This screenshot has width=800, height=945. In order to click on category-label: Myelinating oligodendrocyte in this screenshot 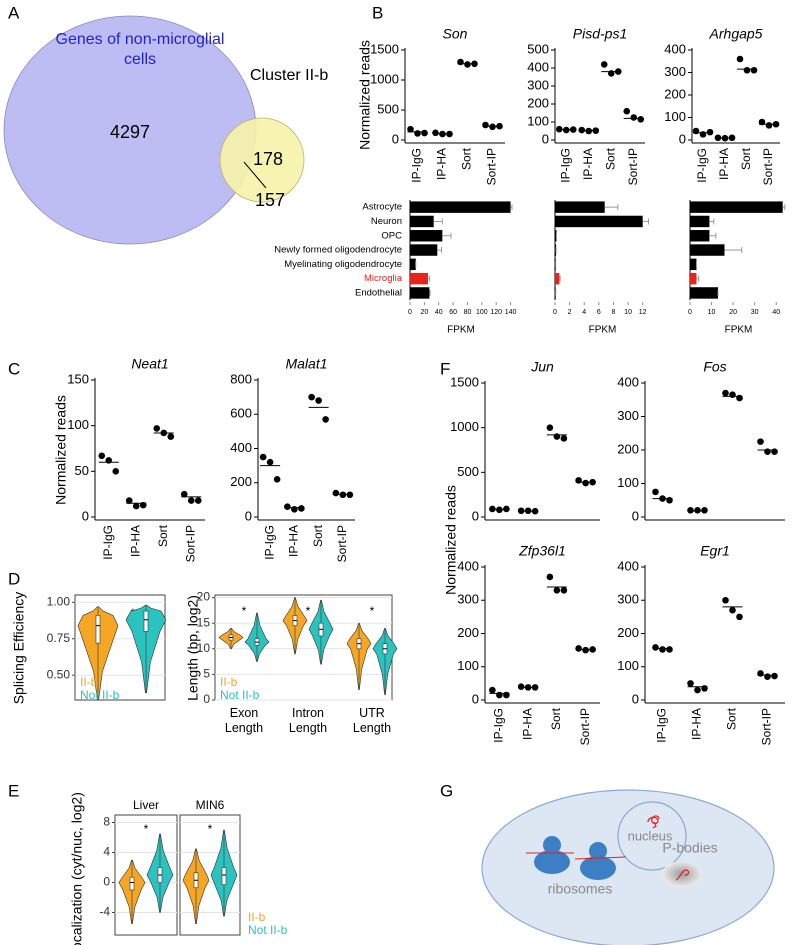, I will do `click(343, 264)`.